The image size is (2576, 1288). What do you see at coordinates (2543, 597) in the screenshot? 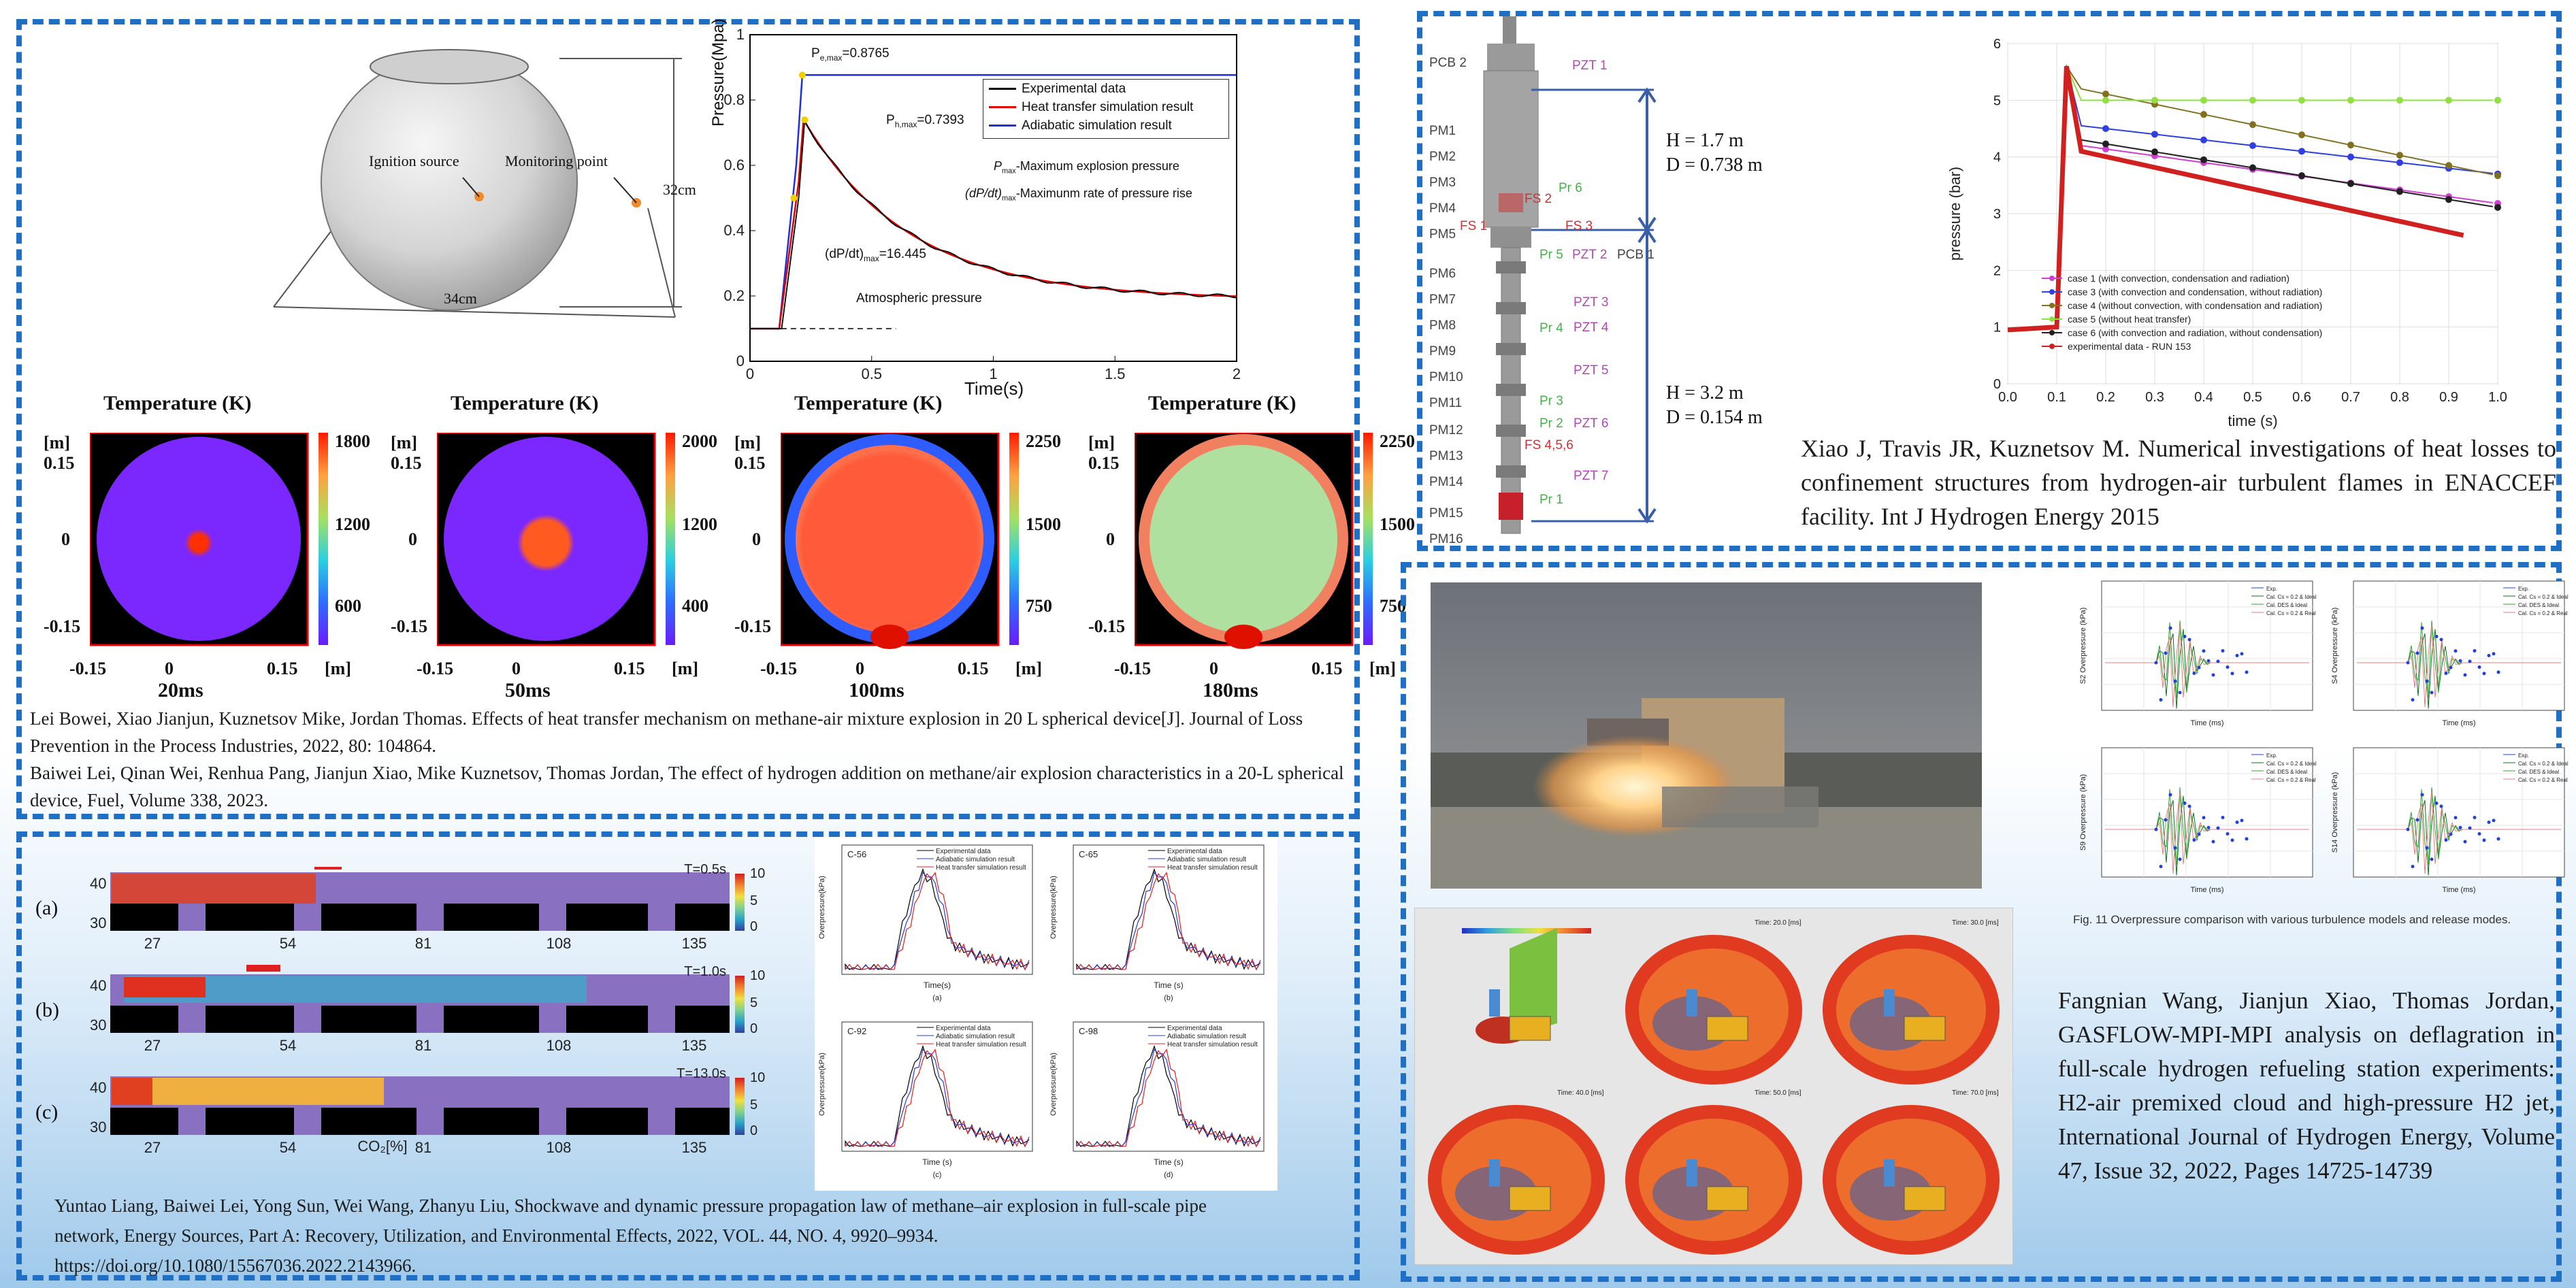
I see `op-legend: Cal. Cs = 0.2 & Ideal` at bounding box center [2543, 597].